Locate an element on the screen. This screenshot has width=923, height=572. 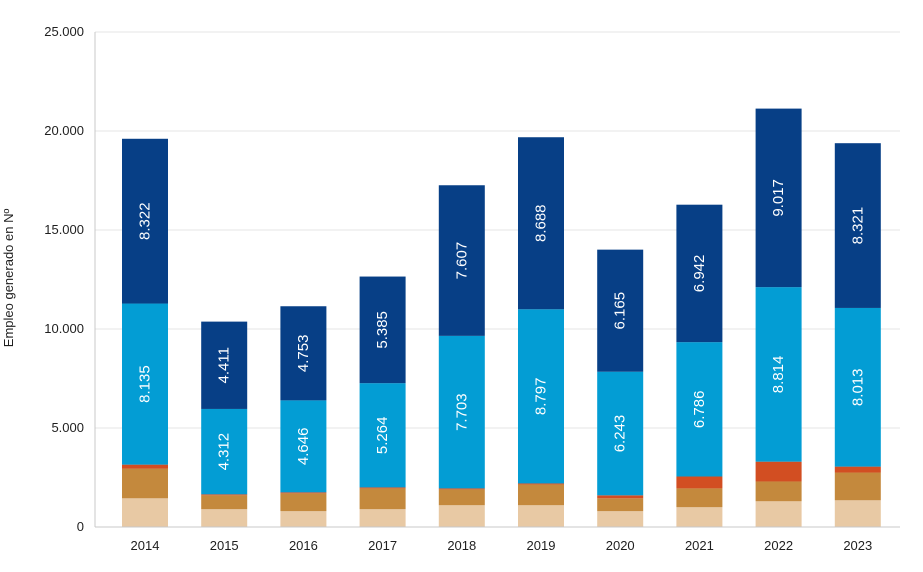
y-tick-label: 15.000 is located at coordinates (64, 229).